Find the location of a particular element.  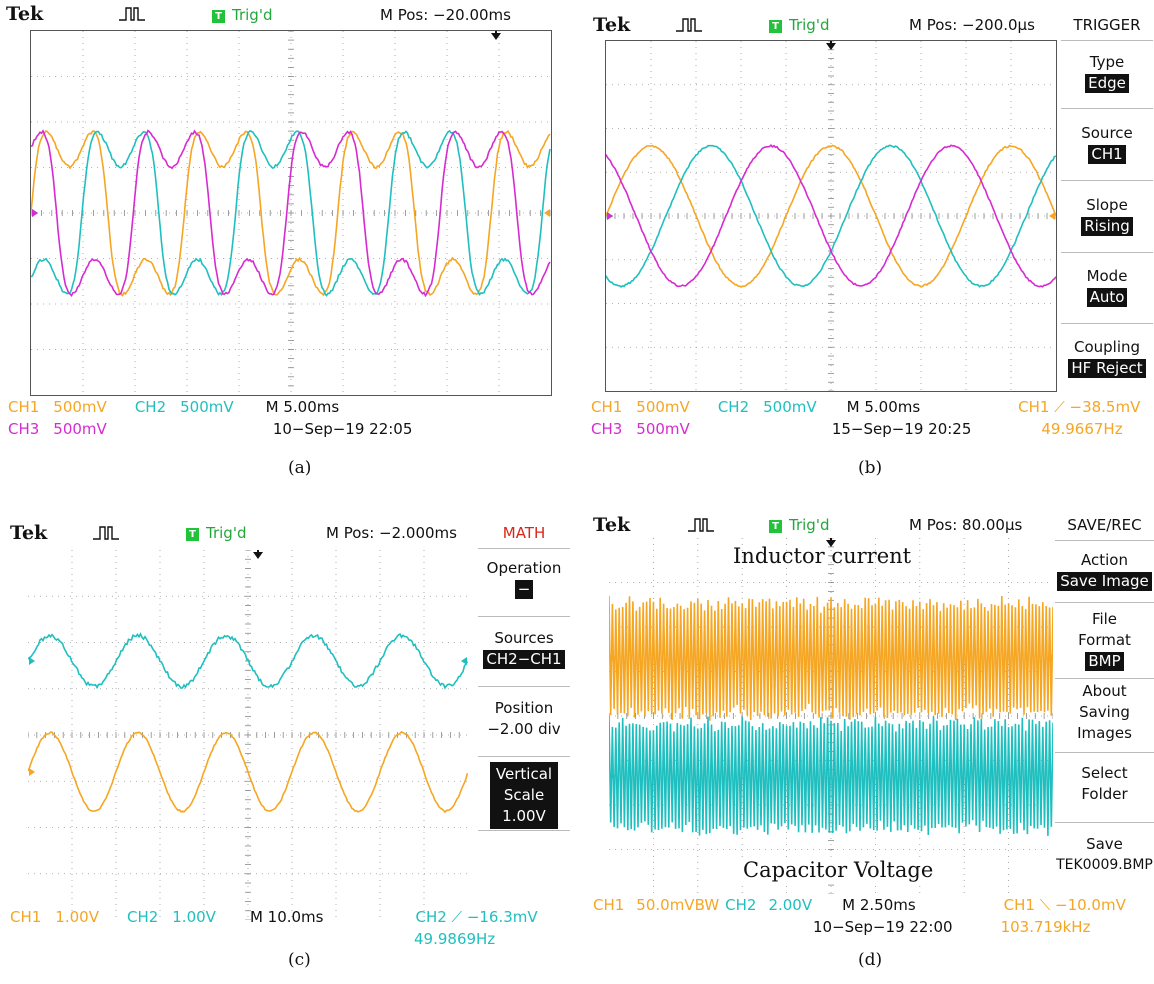

menu-source-label: Source is located at coordinates (1107, 133).